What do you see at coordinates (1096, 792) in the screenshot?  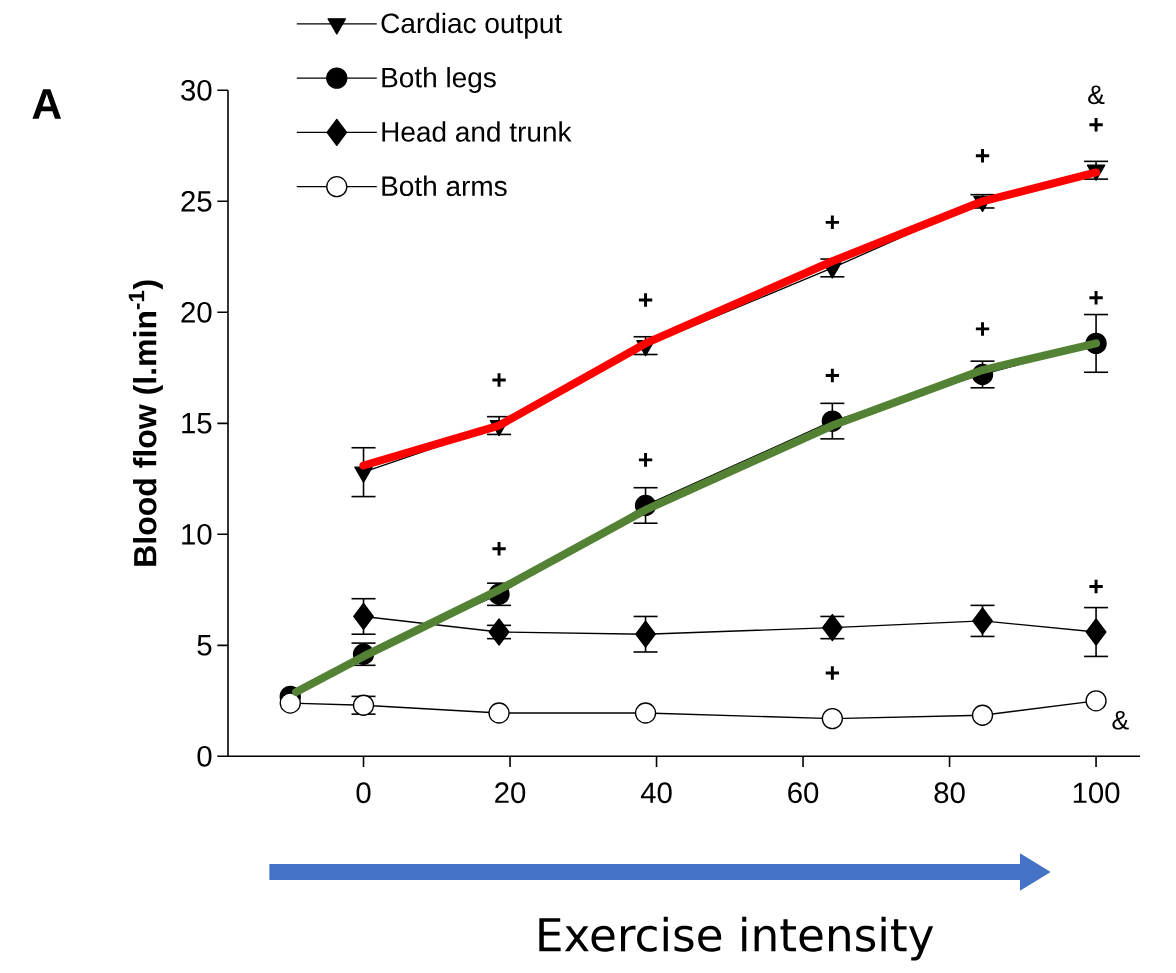 I see `x-tick-label: 100` at bounding box center [1096, 792].